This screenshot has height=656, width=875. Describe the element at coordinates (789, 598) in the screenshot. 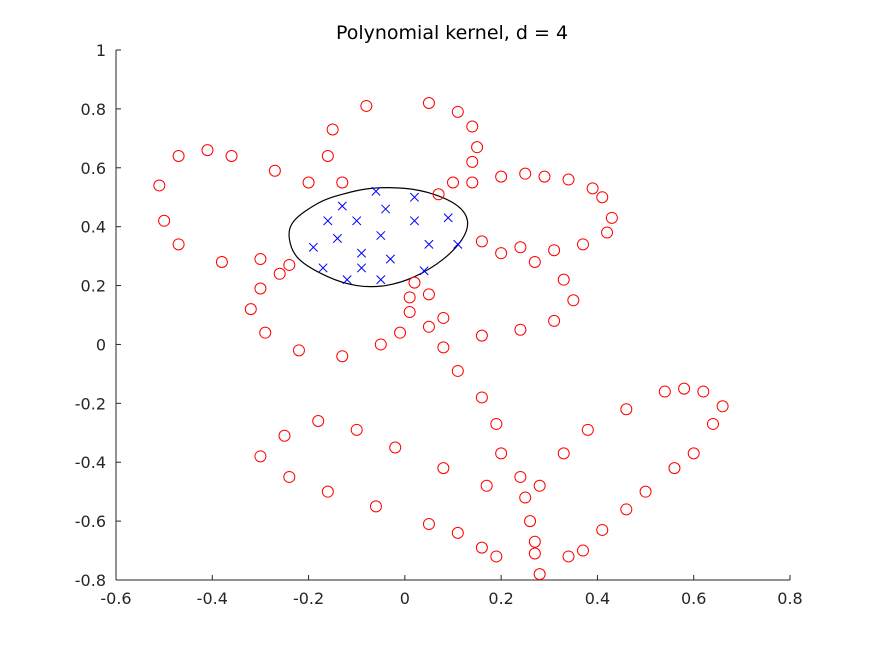

I see `x-tick-label: 0.8` at that location.